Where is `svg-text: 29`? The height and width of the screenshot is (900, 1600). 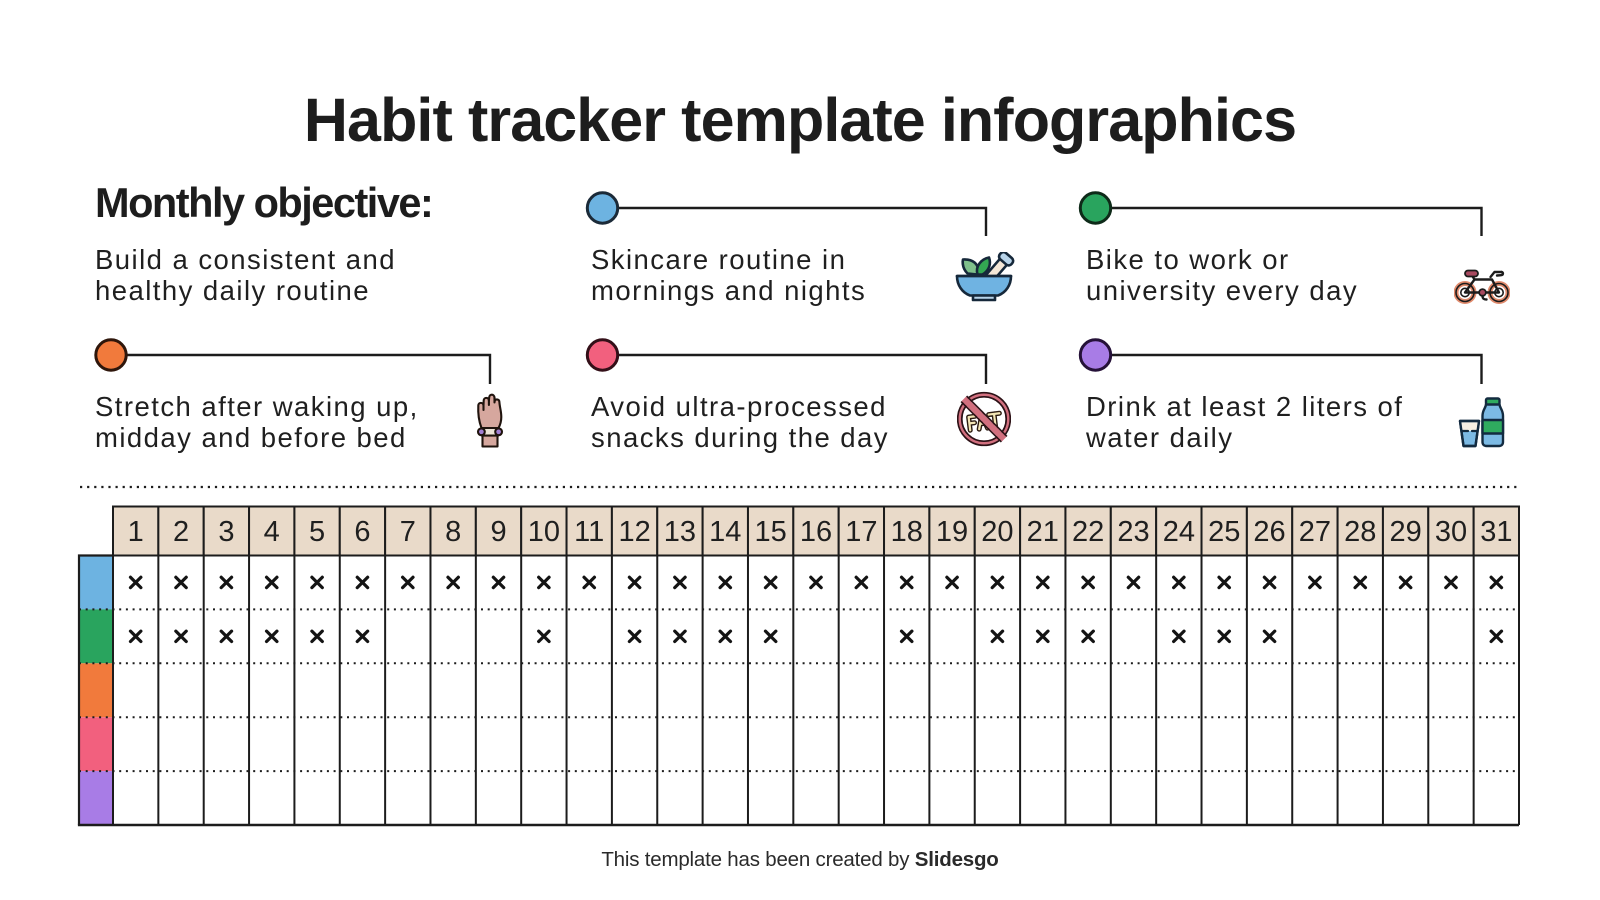
svg-text: 29 is located at coordinates (1405, 532).